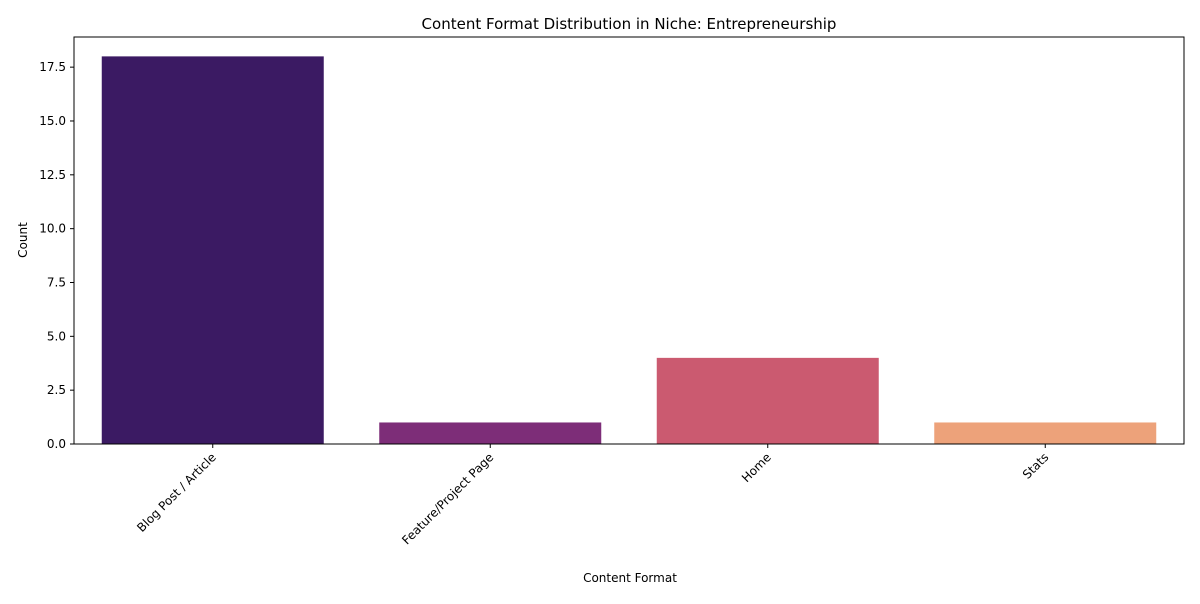 This screenshot has width=1200, height=604. I want to click on y-tick-label: 5.0, so click(56, 336).